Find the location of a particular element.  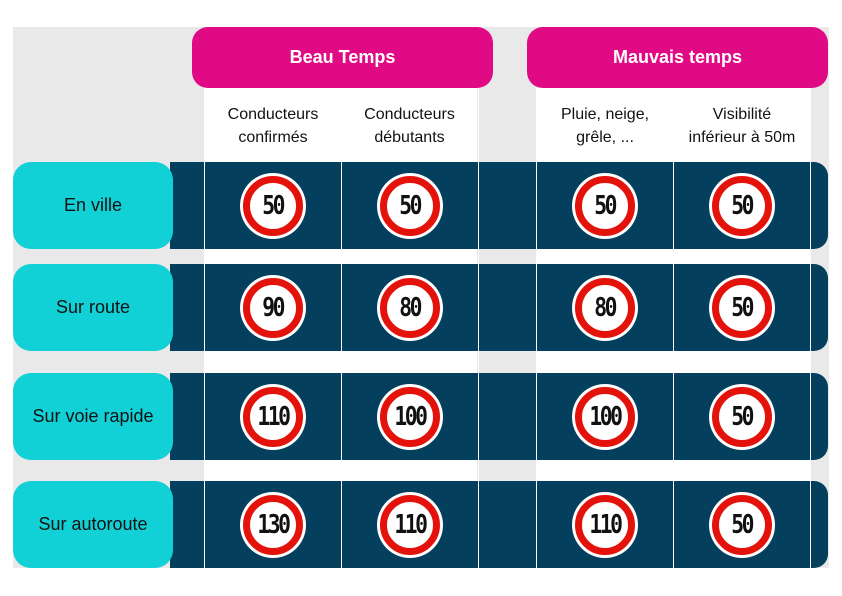

speed-limit-value: 130 is located at coordinates (274, 525).